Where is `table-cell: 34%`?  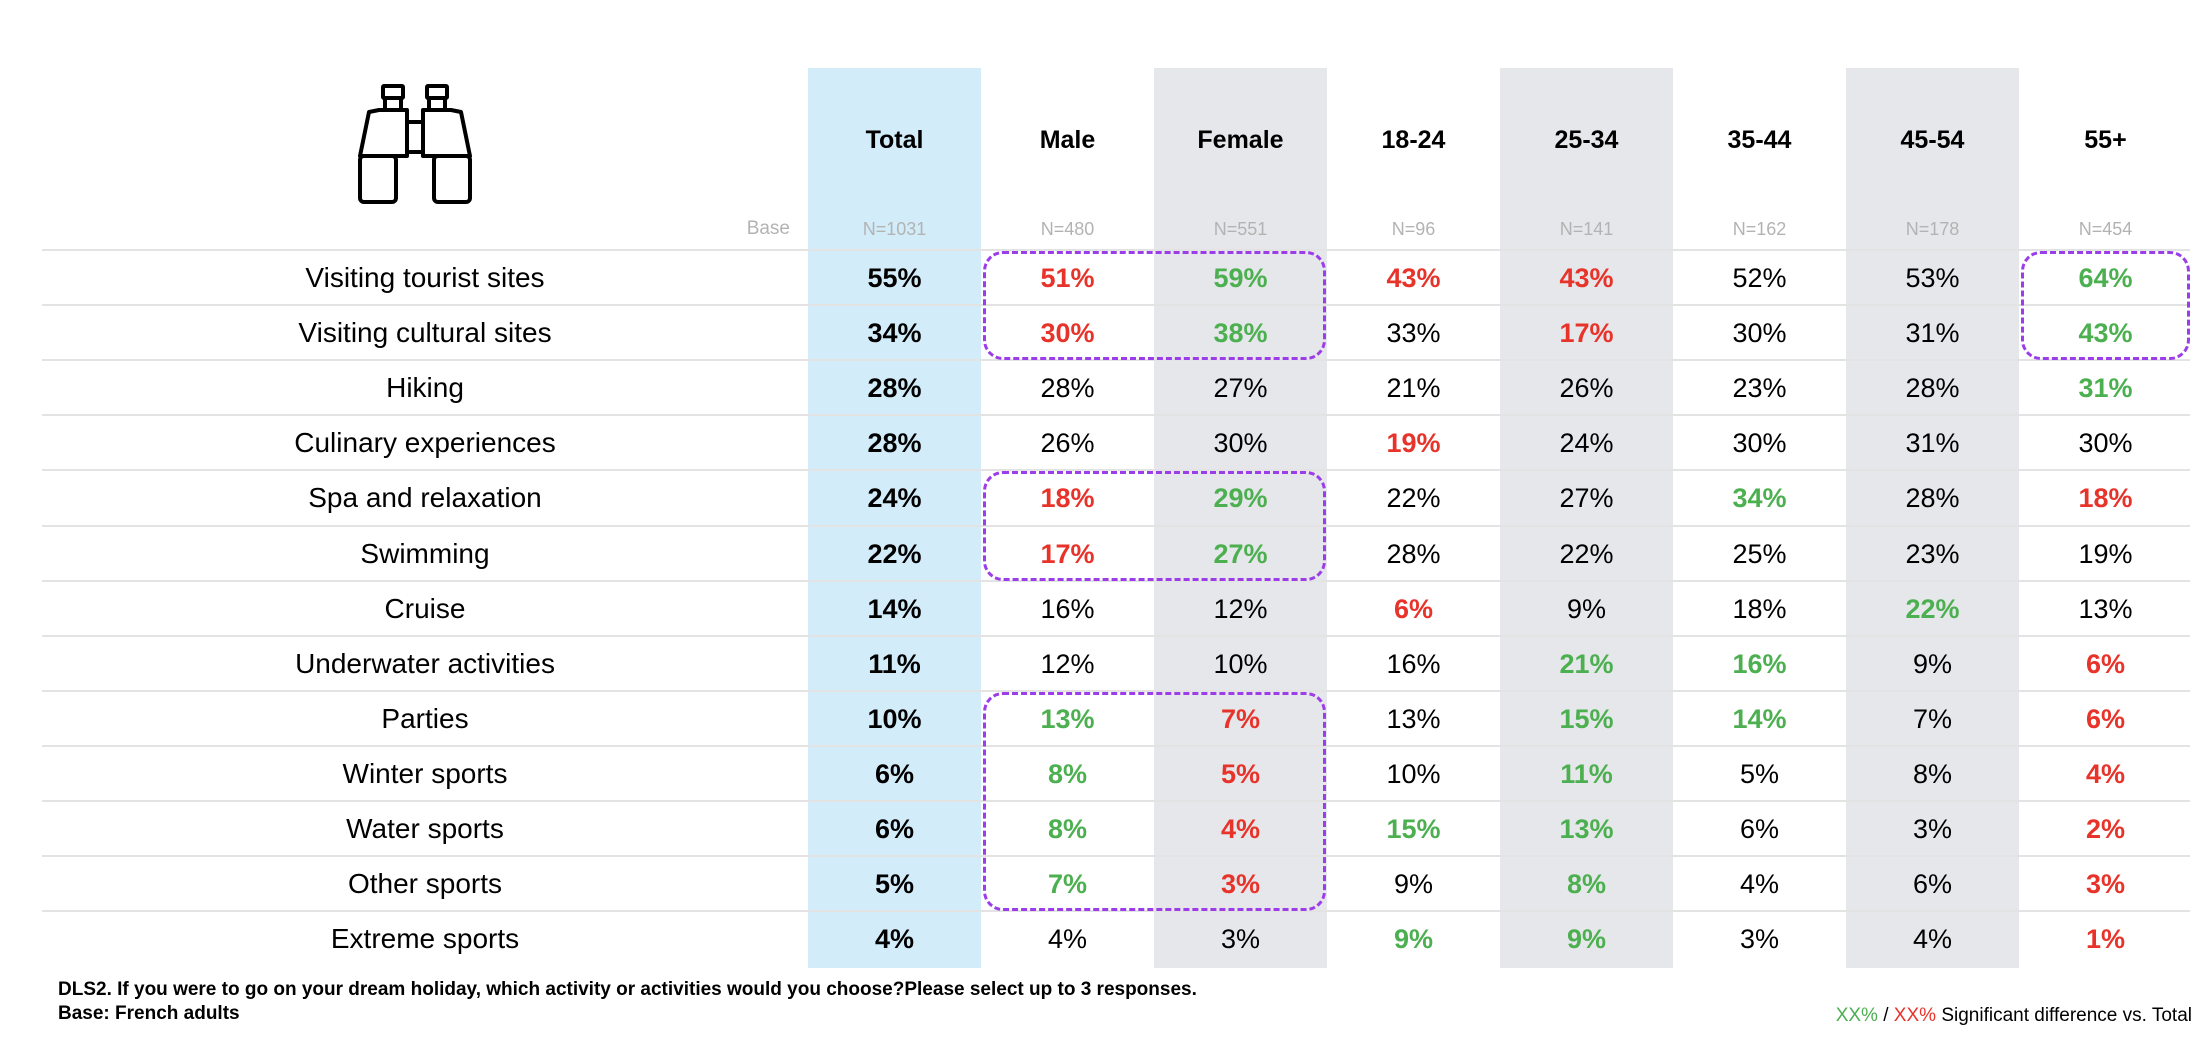 table-cell: 34% is located at coordinates (894, 333).